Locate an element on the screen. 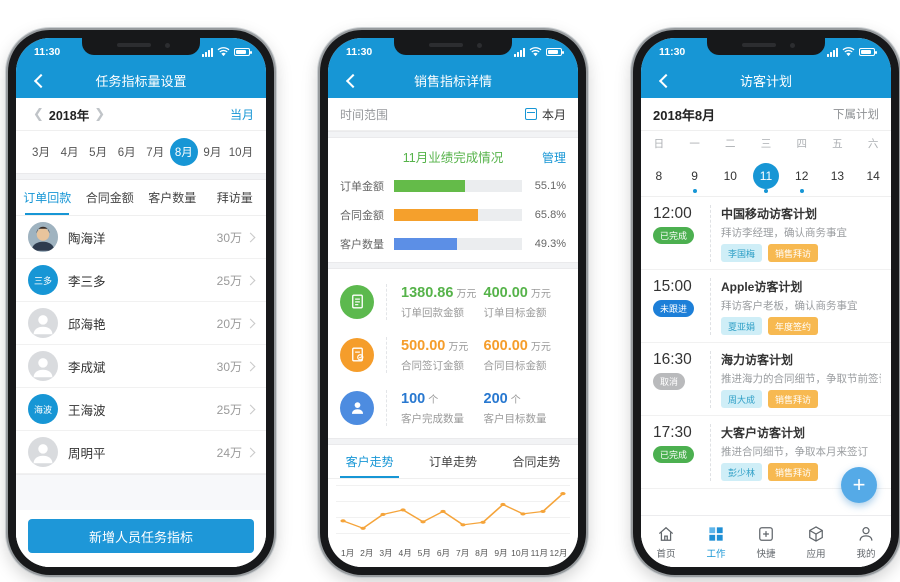 This screenshot has height=582, width=900. year-selector: ❮ 2018年 ❯ 当月 is located at coordinates (141, 114).